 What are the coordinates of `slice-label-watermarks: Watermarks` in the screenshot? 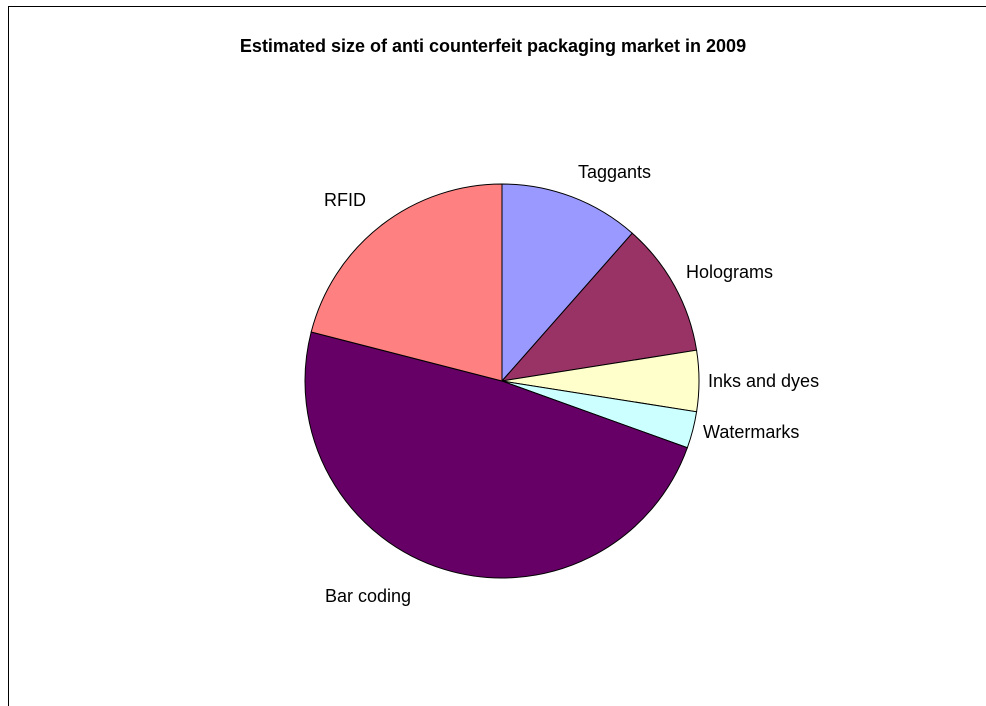 It's located at (751, 432).